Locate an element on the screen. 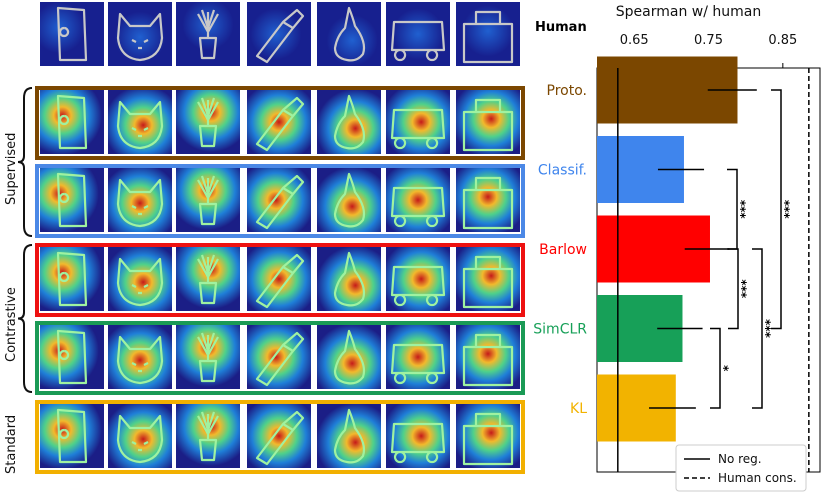 Image resolution: width=830 pixels, height=495 pixels. simclr-row-box is located at coordinates (280, 358).